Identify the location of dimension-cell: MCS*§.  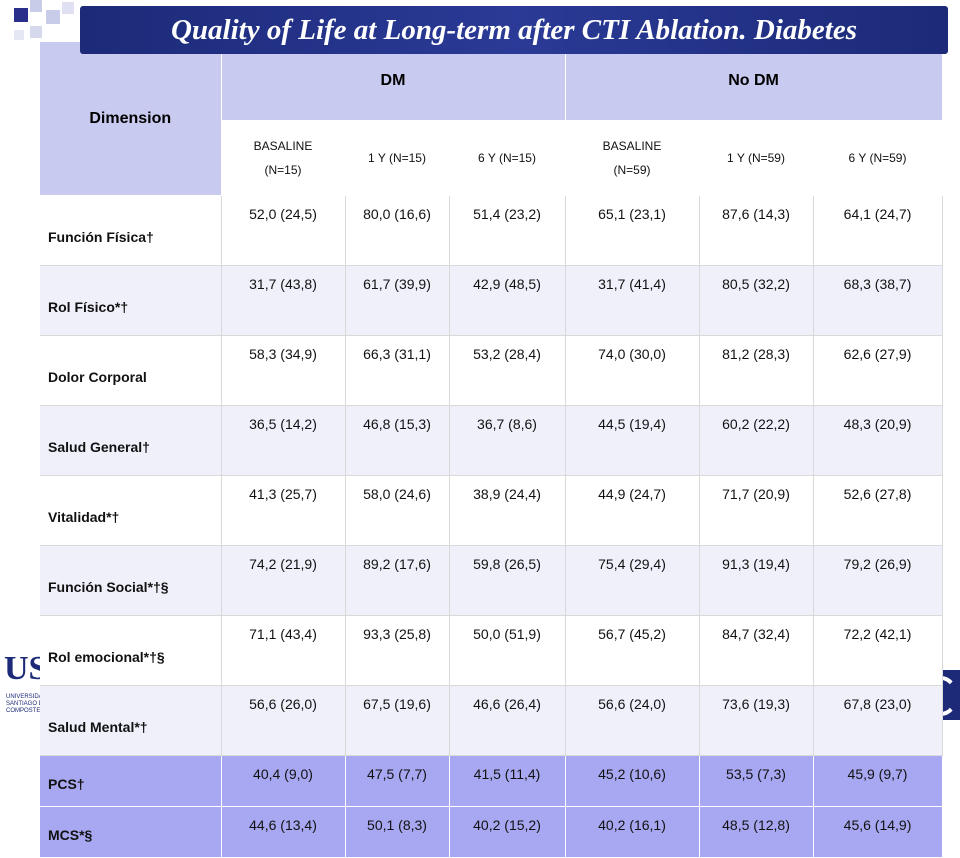
(131, 832).